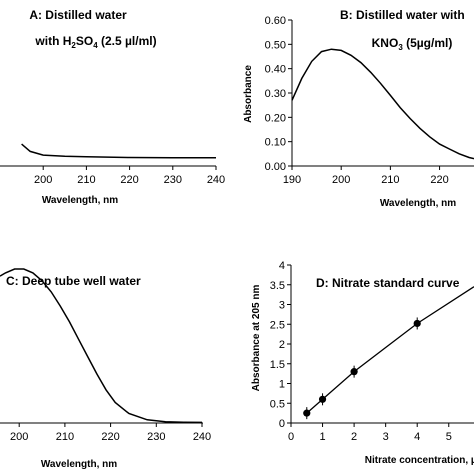  What do you see at coordinates (277, 404) in the screenshot?
I see `panel-d-y-tick-label: 0.5` at bounding box center [277, 404].